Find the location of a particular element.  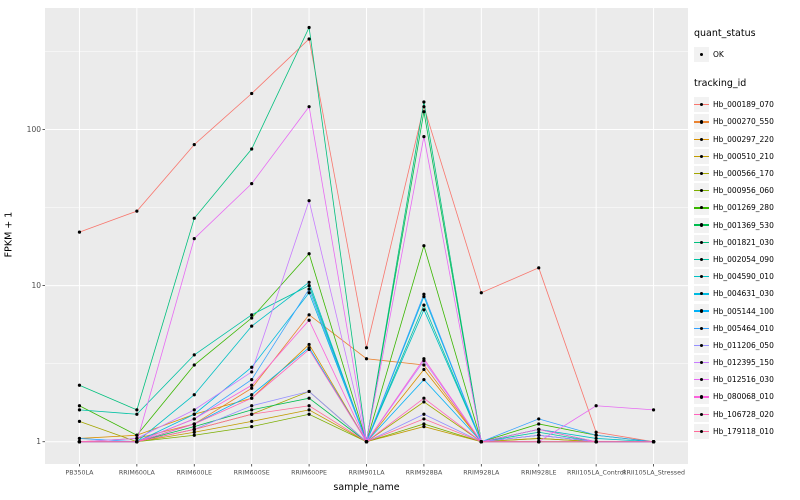

legend-item-Hb_000189_070: Hb_000189_070 is located at coordinates (747, 104).